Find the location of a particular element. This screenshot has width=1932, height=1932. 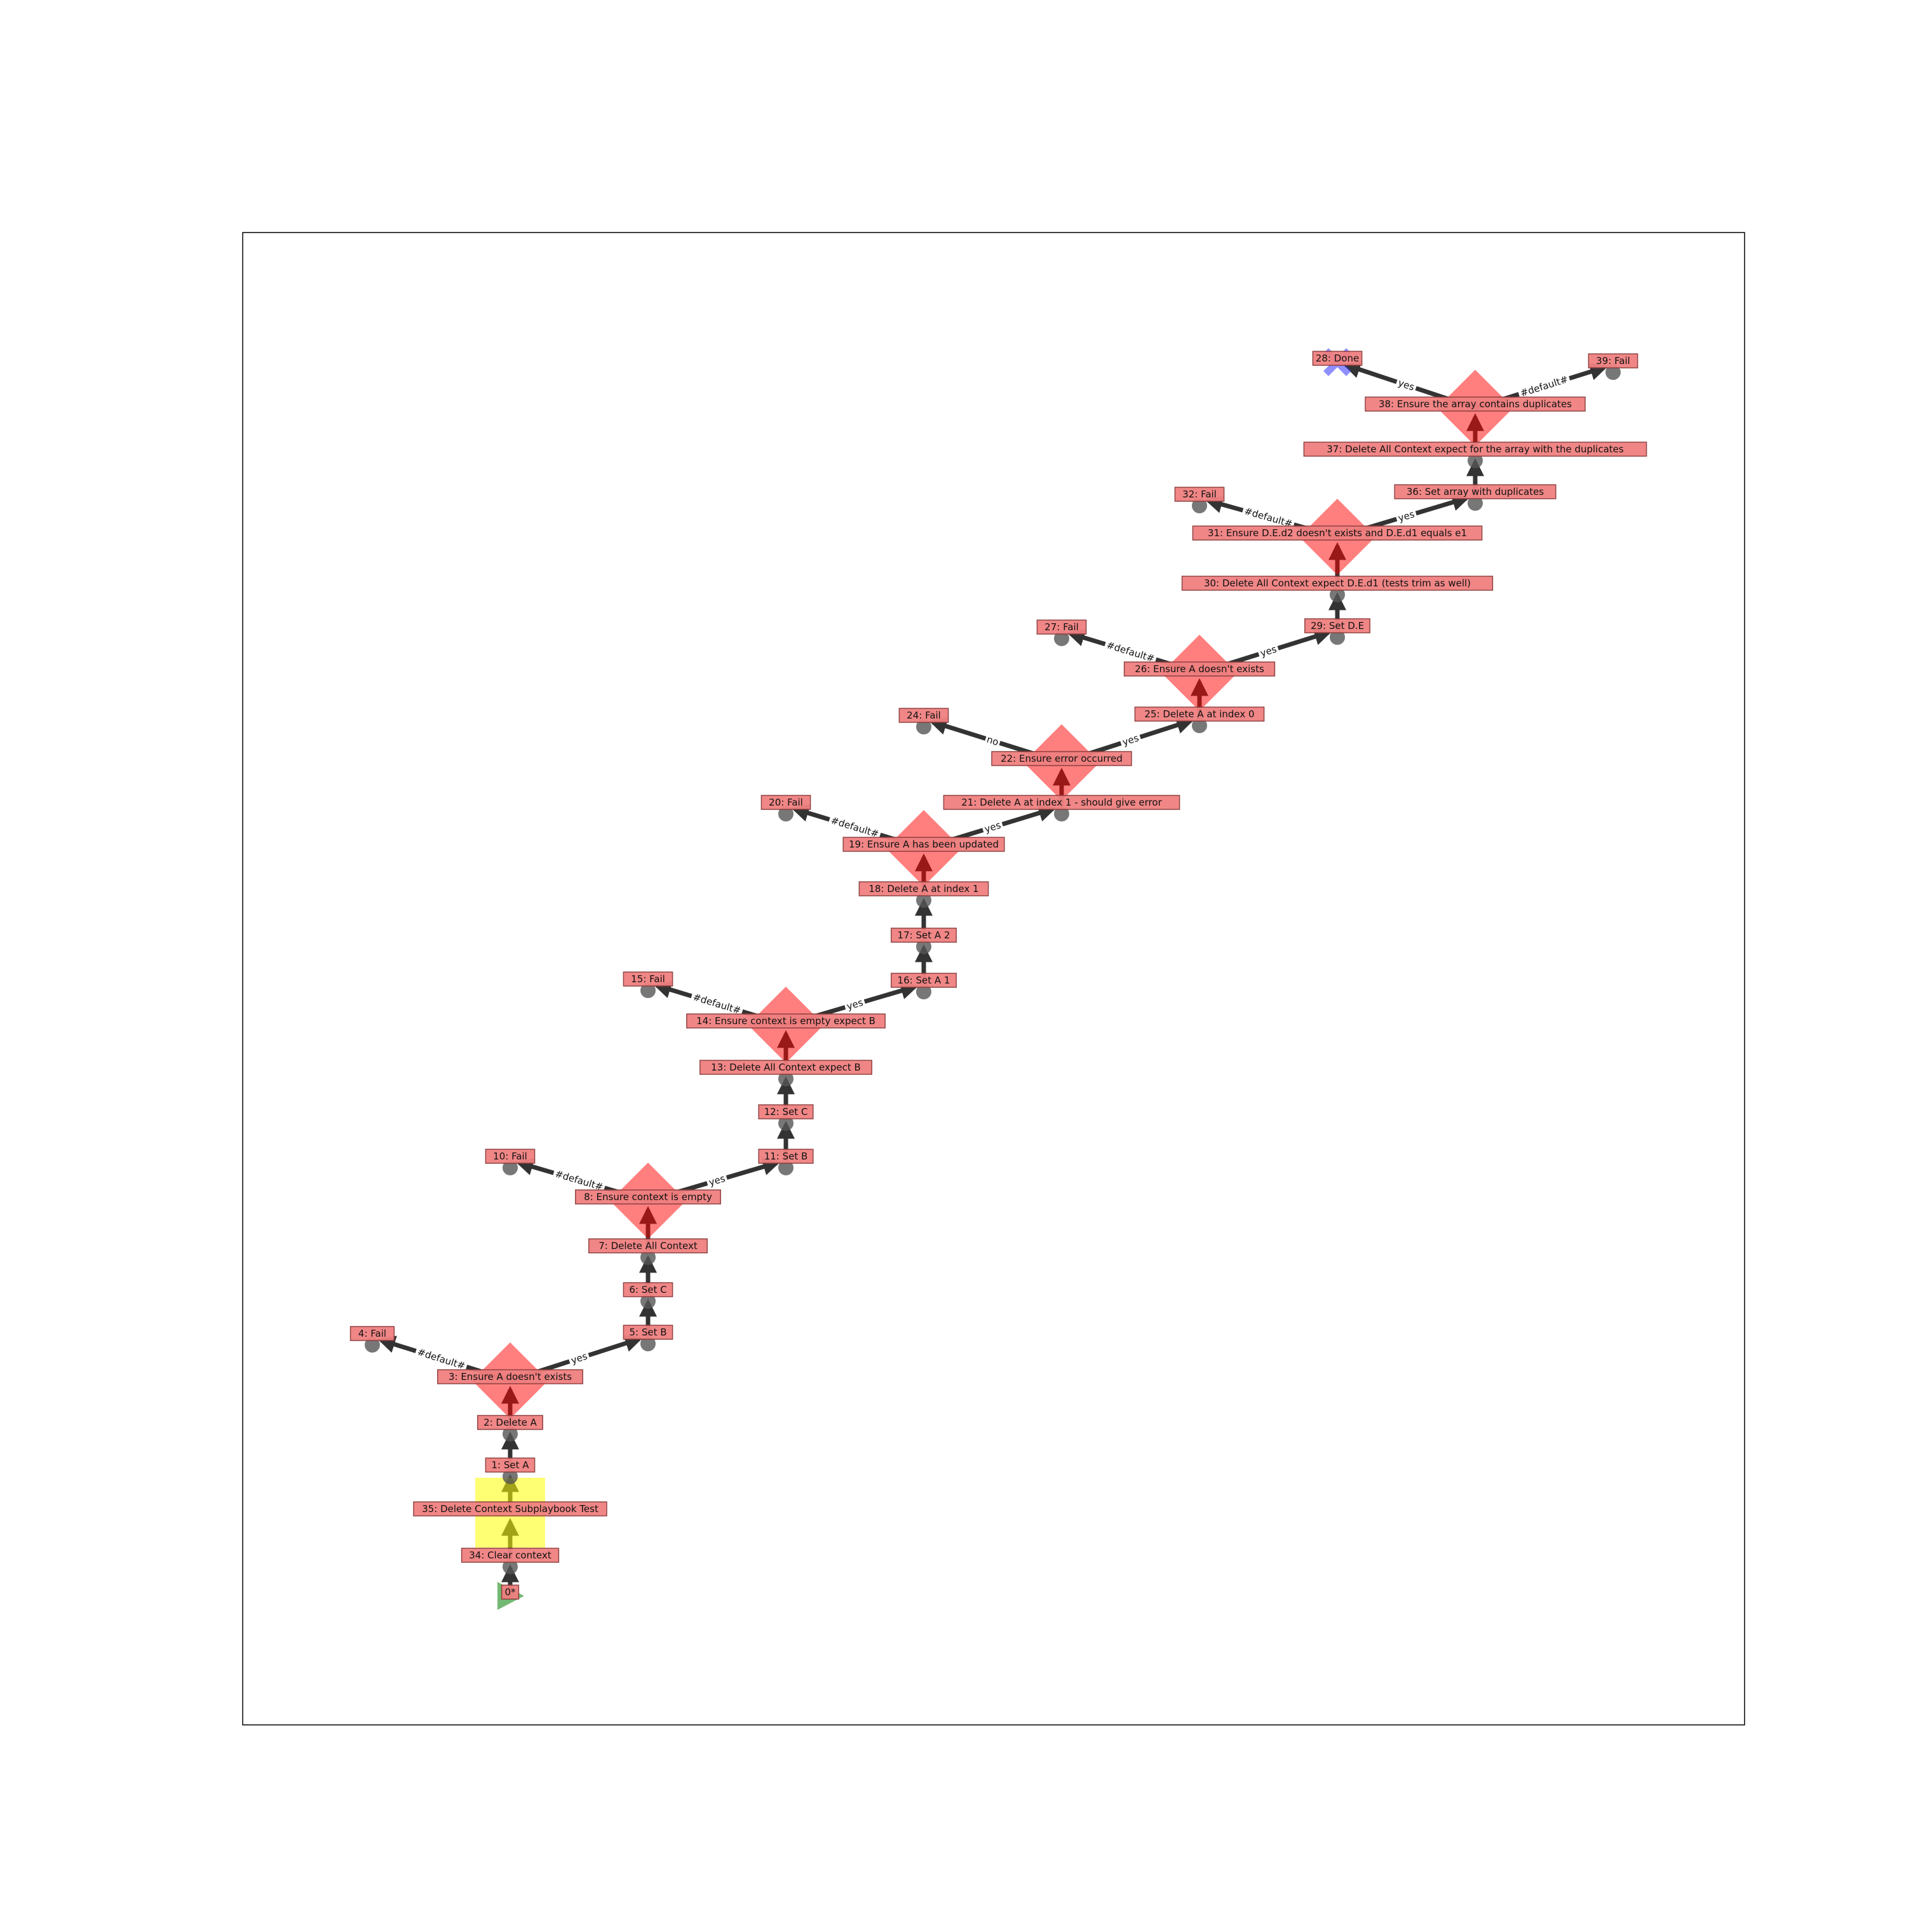

edge-label-26-to-27: #default# is located at coordinates (1130, 651).